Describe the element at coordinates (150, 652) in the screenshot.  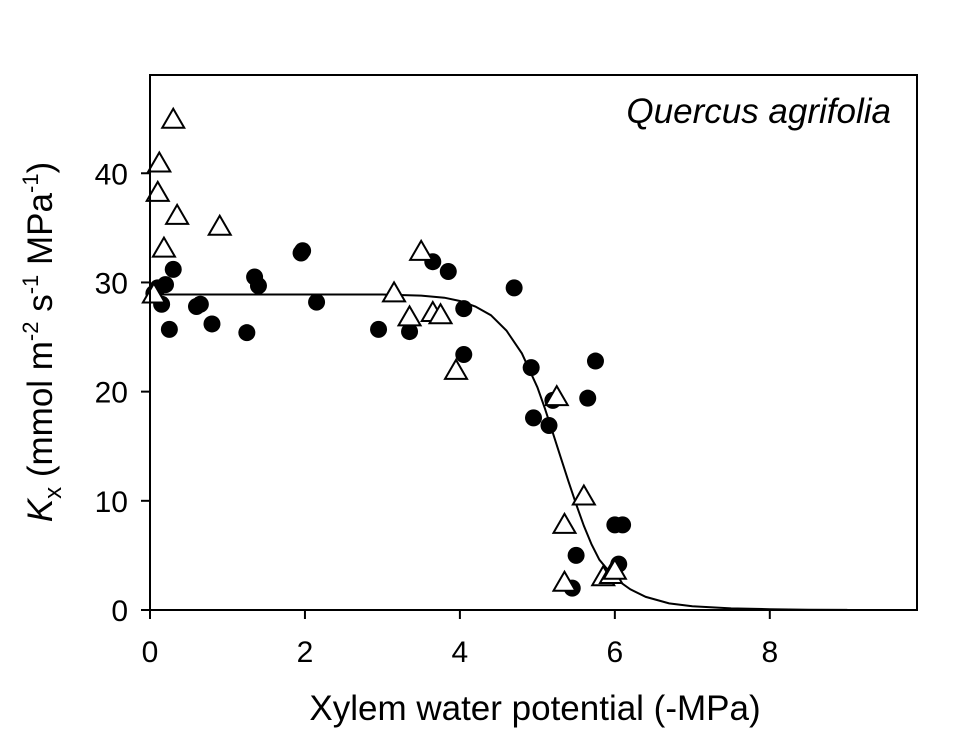
I see `x-tick-label: 0` at that location.